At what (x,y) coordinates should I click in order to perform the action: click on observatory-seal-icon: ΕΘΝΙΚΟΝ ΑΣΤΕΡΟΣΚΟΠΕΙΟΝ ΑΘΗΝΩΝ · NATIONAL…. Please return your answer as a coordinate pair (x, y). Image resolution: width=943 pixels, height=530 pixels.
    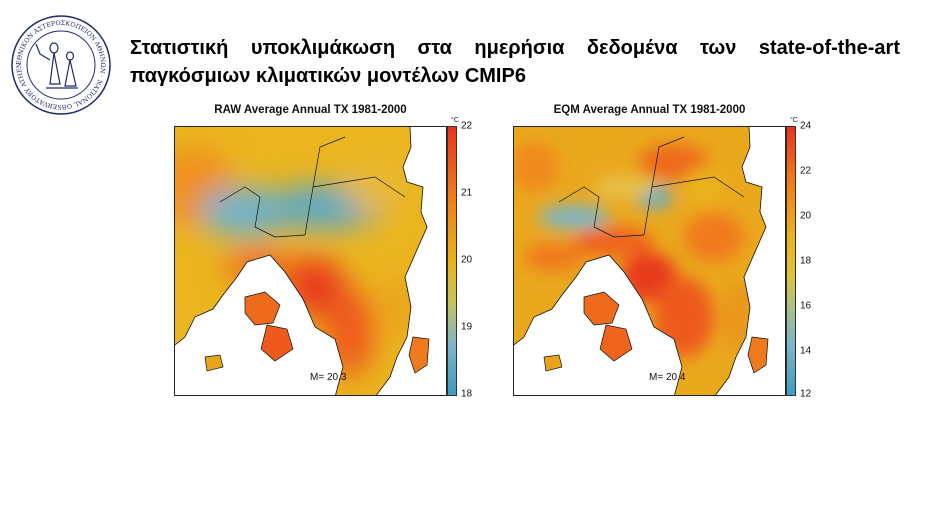
    Looking at the image, I should click on (60, 62).